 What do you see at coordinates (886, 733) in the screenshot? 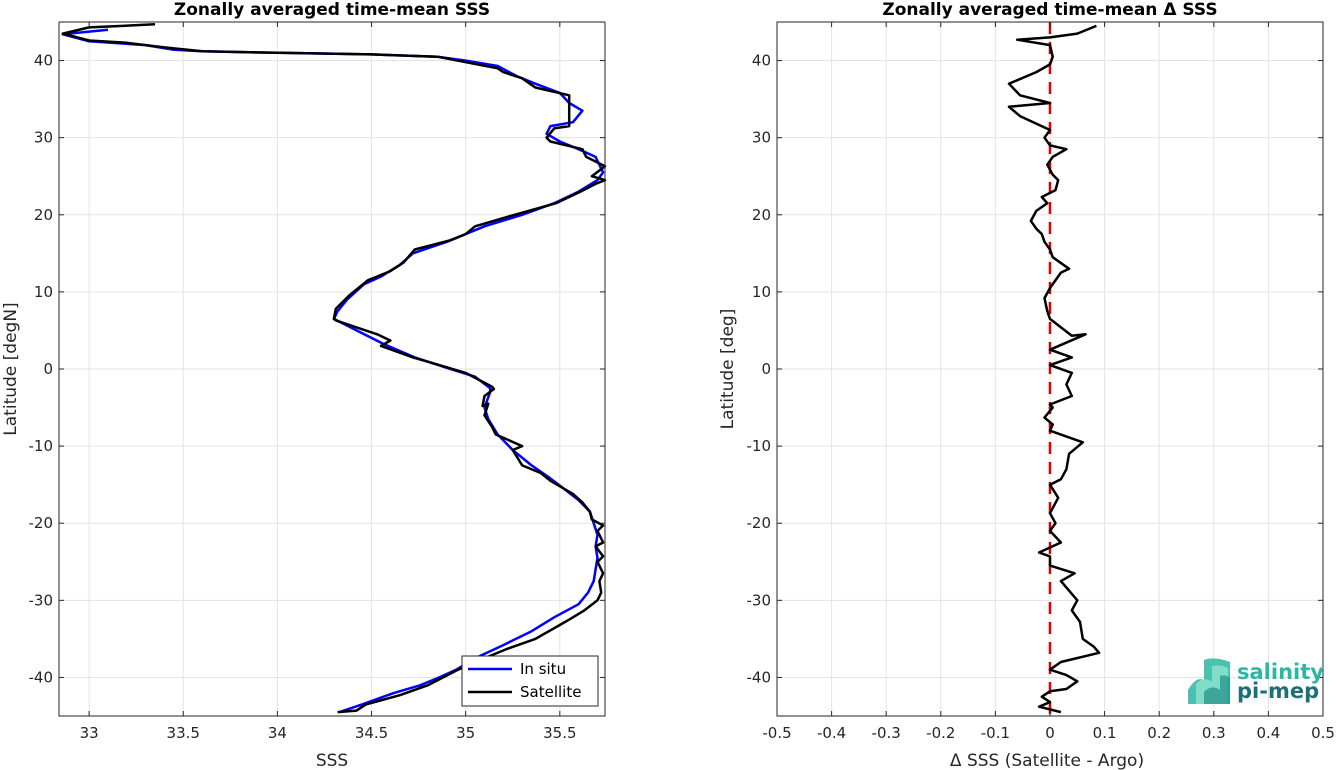
I see `right-x-tick-label: -0.3` at bounding box center [886, 733].